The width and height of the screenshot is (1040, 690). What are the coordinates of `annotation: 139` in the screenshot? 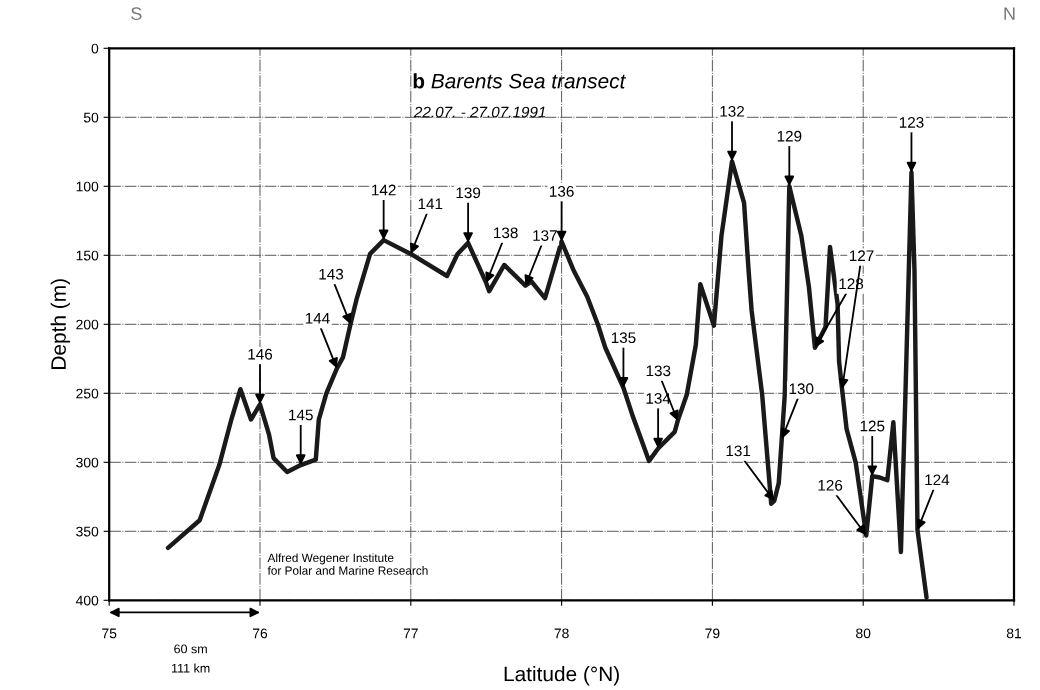 It's located at (468, 193).